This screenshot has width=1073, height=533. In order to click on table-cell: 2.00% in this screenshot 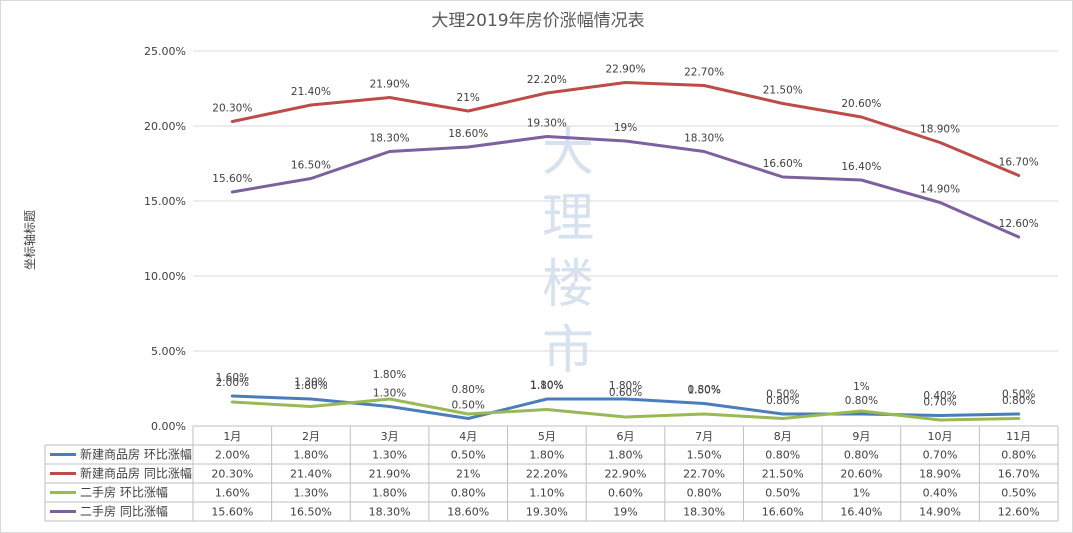, I will do `click(232, 455)`.